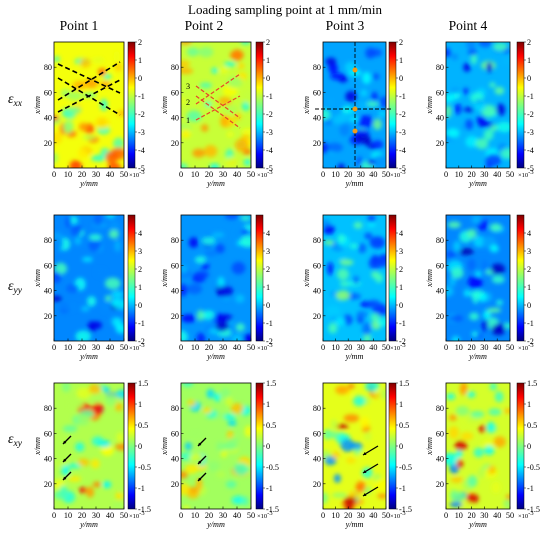 The height and width of the screenshot is (548, 550). What do you see at coordinates (188, 86) in the screenshot?
I see `section-label: 3` at bounding box center [188, 86].